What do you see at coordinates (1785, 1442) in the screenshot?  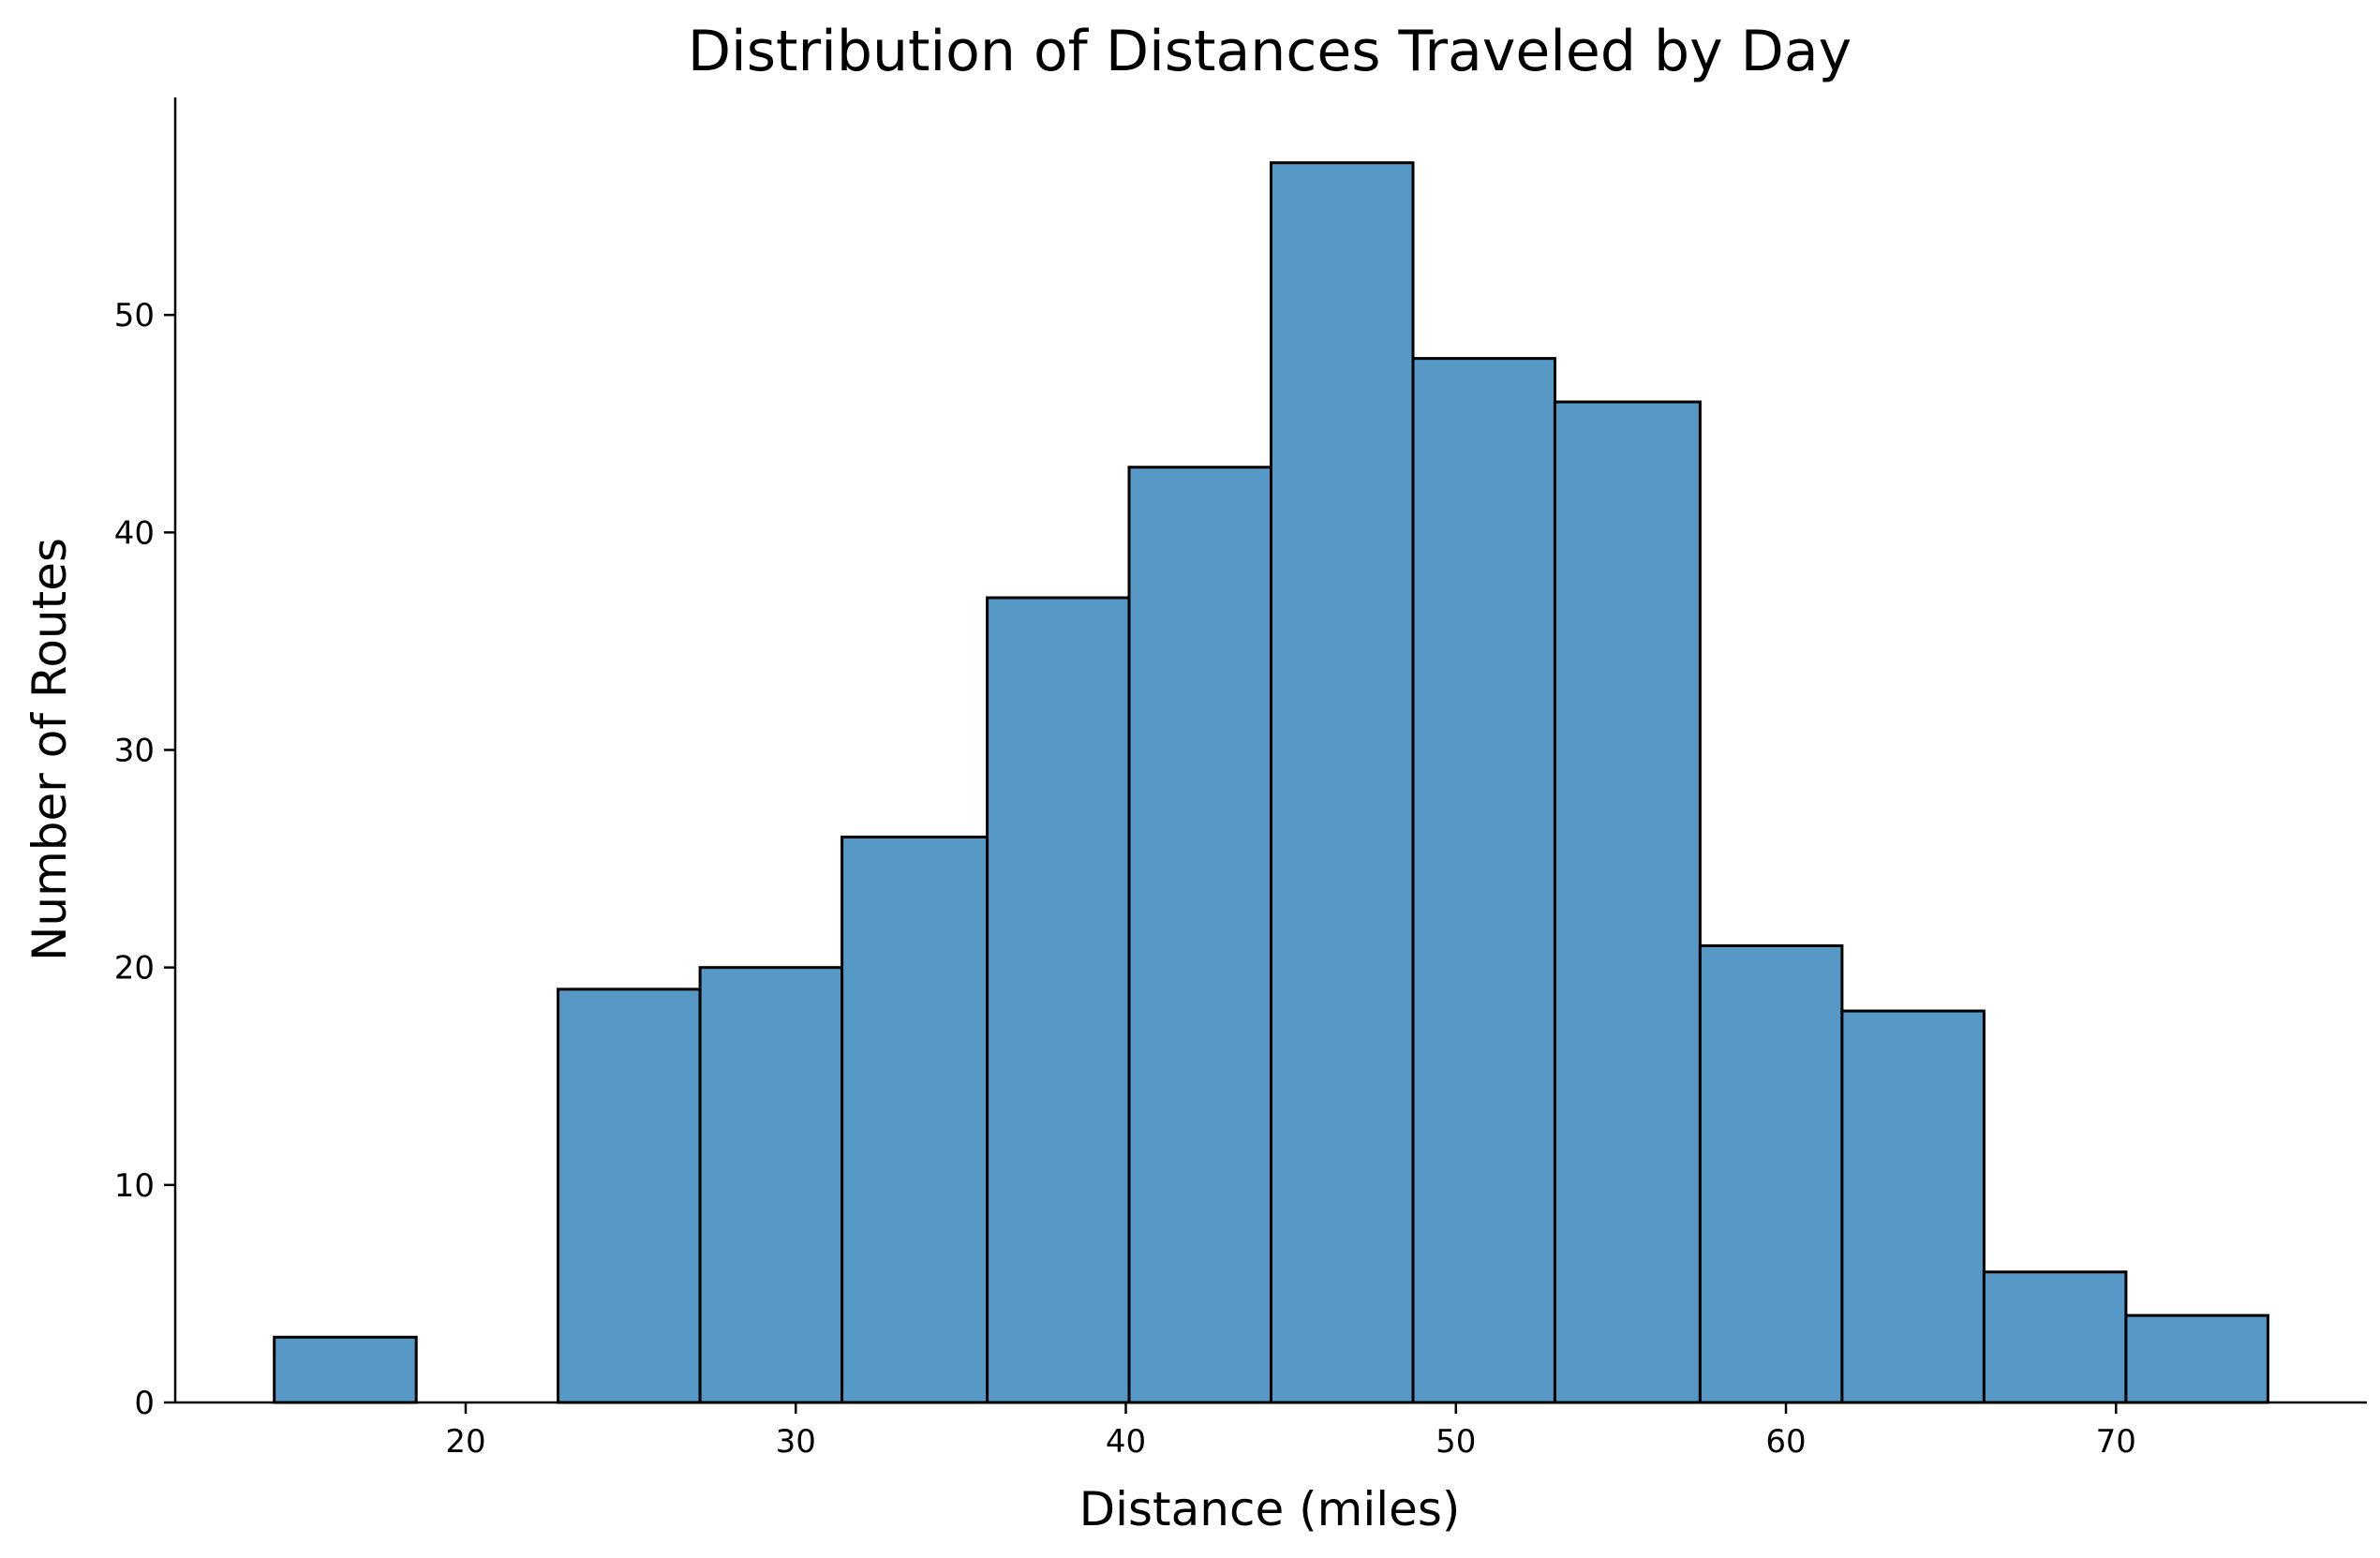 I see `x-tick-label: 60` at bounding box center [1785, 1442].